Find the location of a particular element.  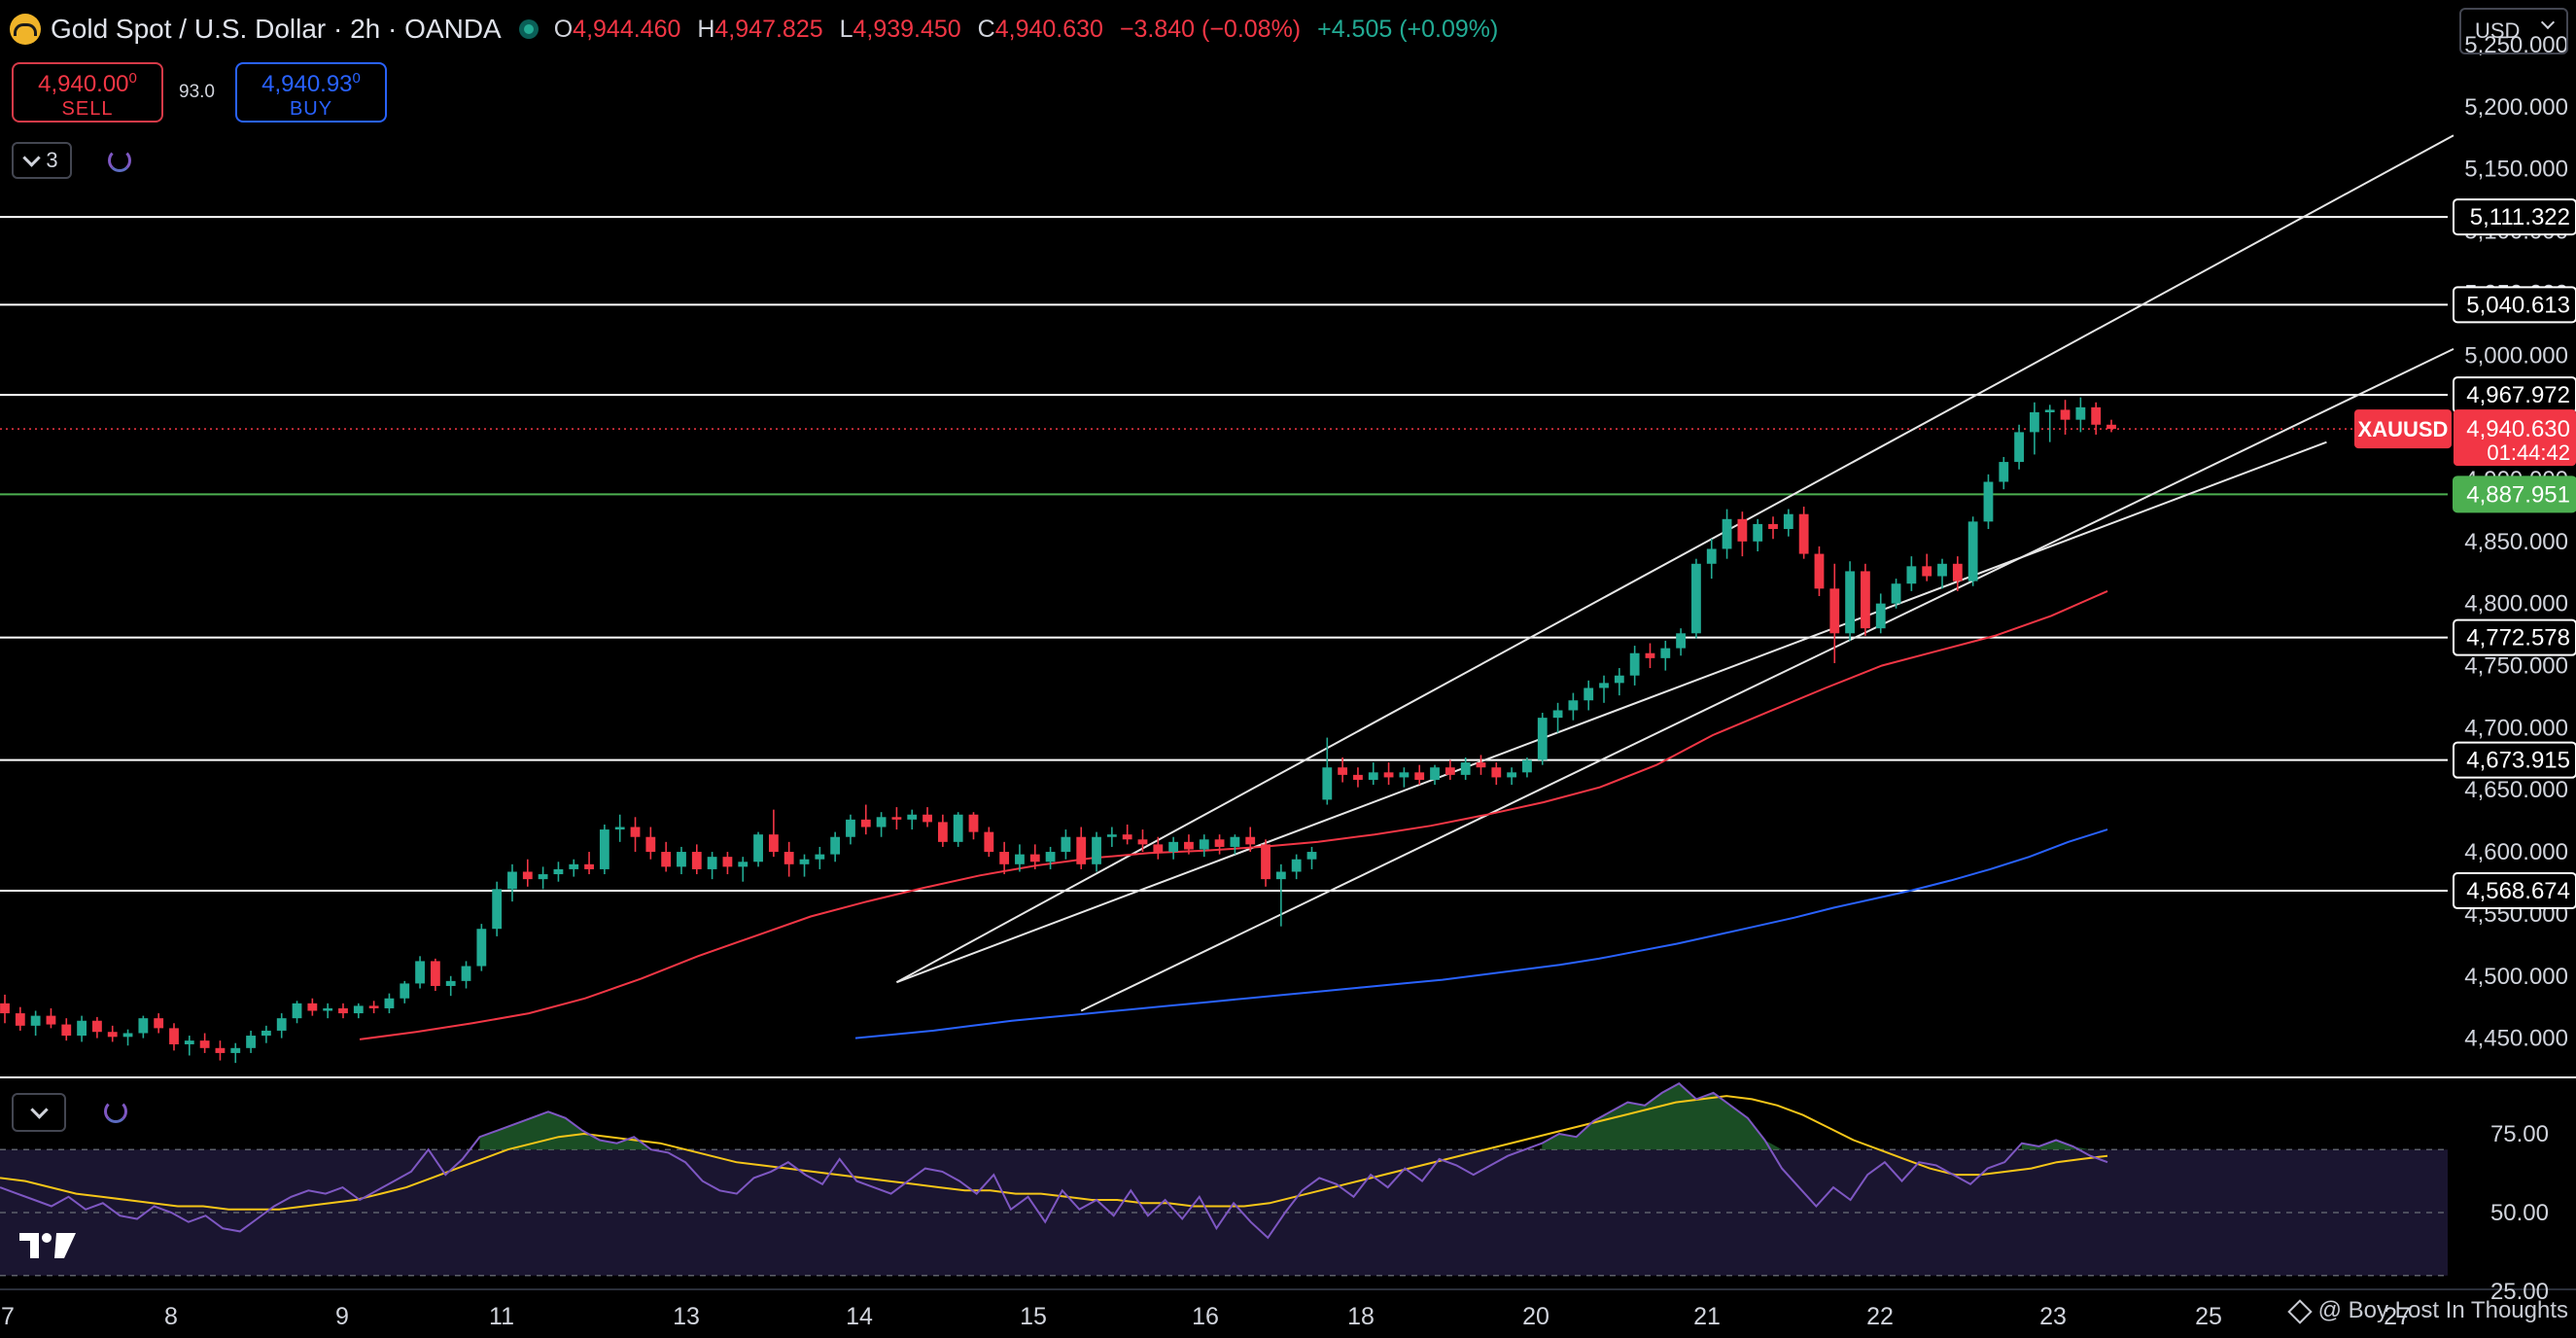

price-axis-tick: 4,600.000 is located at coordinates (2516, 852).